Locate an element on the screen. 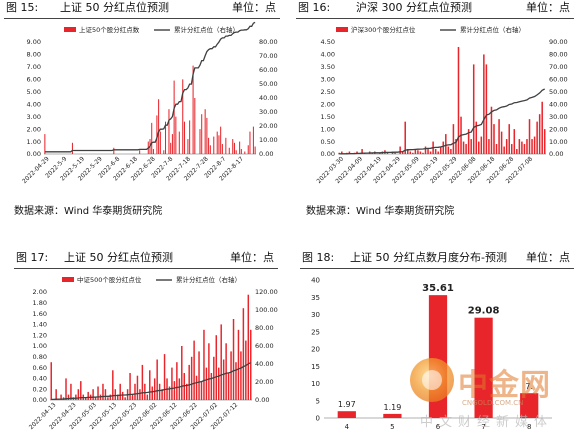 The image size is (577, 438). legend-label: 累计分红点位（右轴） is located at coordinates (208, 279).